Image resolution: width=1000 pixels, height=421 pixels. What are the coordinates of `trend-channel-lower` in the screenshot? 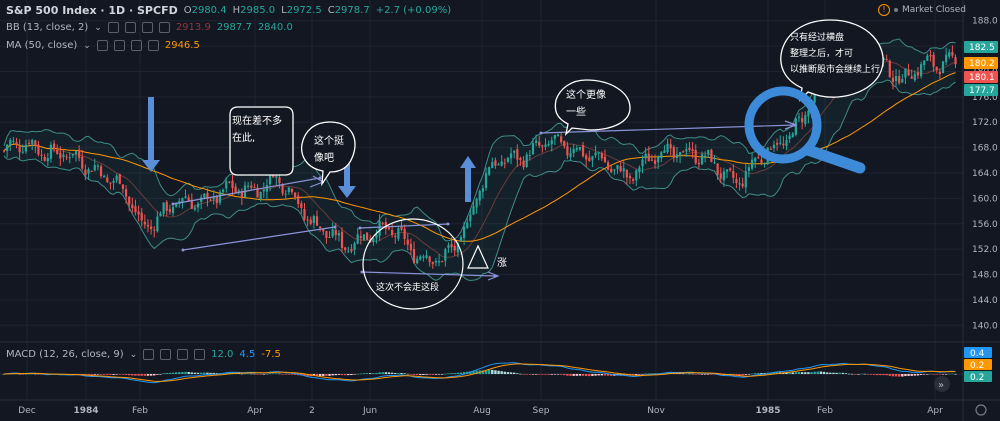 It's located at (259, 238).